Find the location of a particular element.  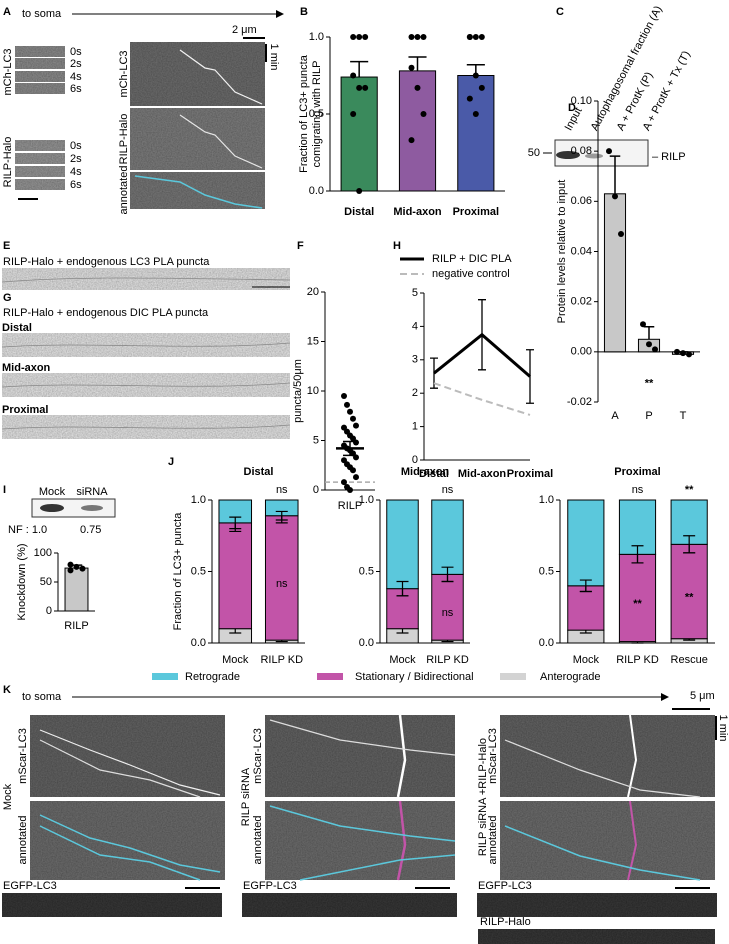

x-tick-label: P is located at coordinates (648, 416).